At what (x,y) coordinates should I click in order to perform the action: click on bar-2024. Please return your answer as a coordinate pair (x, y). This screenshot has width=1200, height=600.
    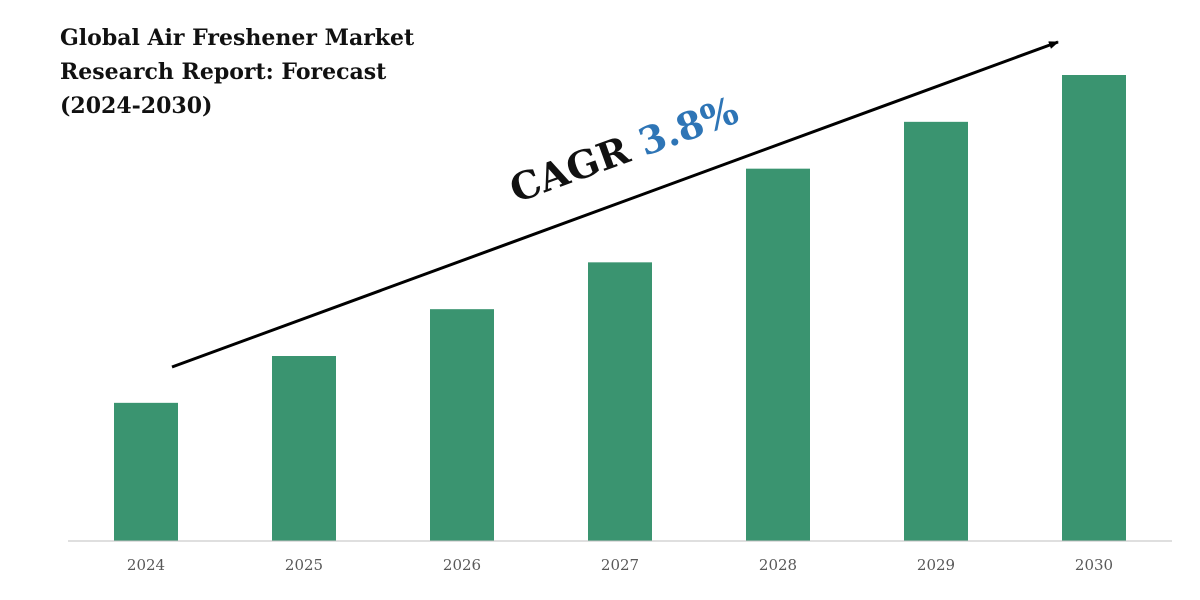
    Looking at the image, I should click on (146, 471).